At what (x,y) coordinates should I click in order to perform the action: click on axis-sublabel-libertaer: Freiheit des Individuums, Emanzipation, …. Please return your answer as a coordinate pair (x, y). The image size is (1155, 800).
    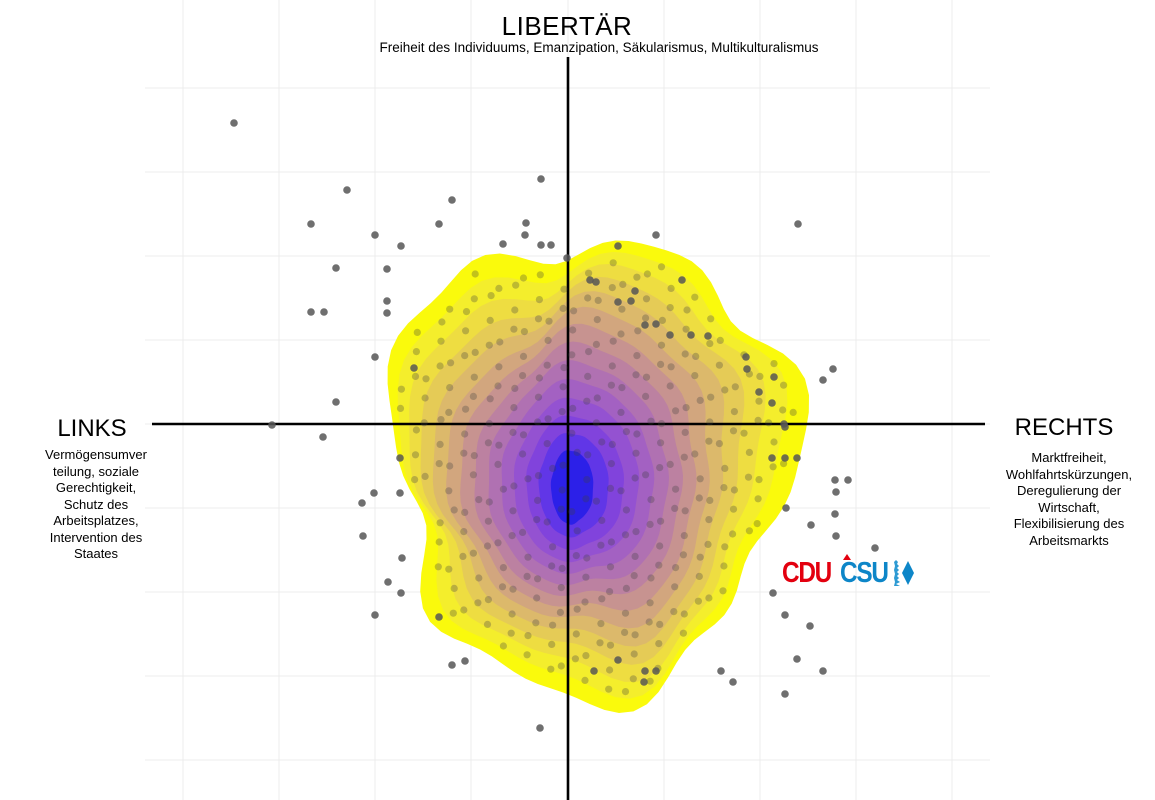
    Looking at the image, I should click on (599, 47).